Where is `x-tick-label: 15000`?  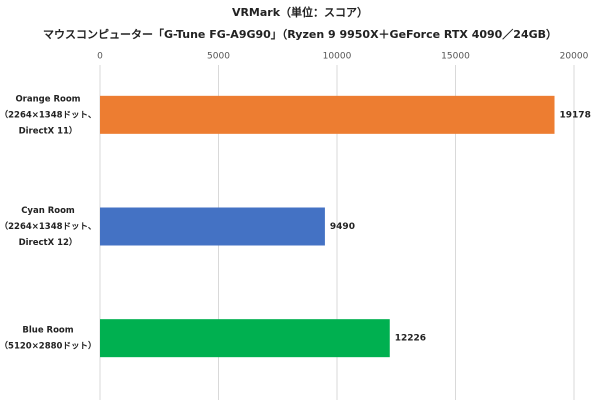 x-tick-label: 15000 is located at coordinates (455, 57).